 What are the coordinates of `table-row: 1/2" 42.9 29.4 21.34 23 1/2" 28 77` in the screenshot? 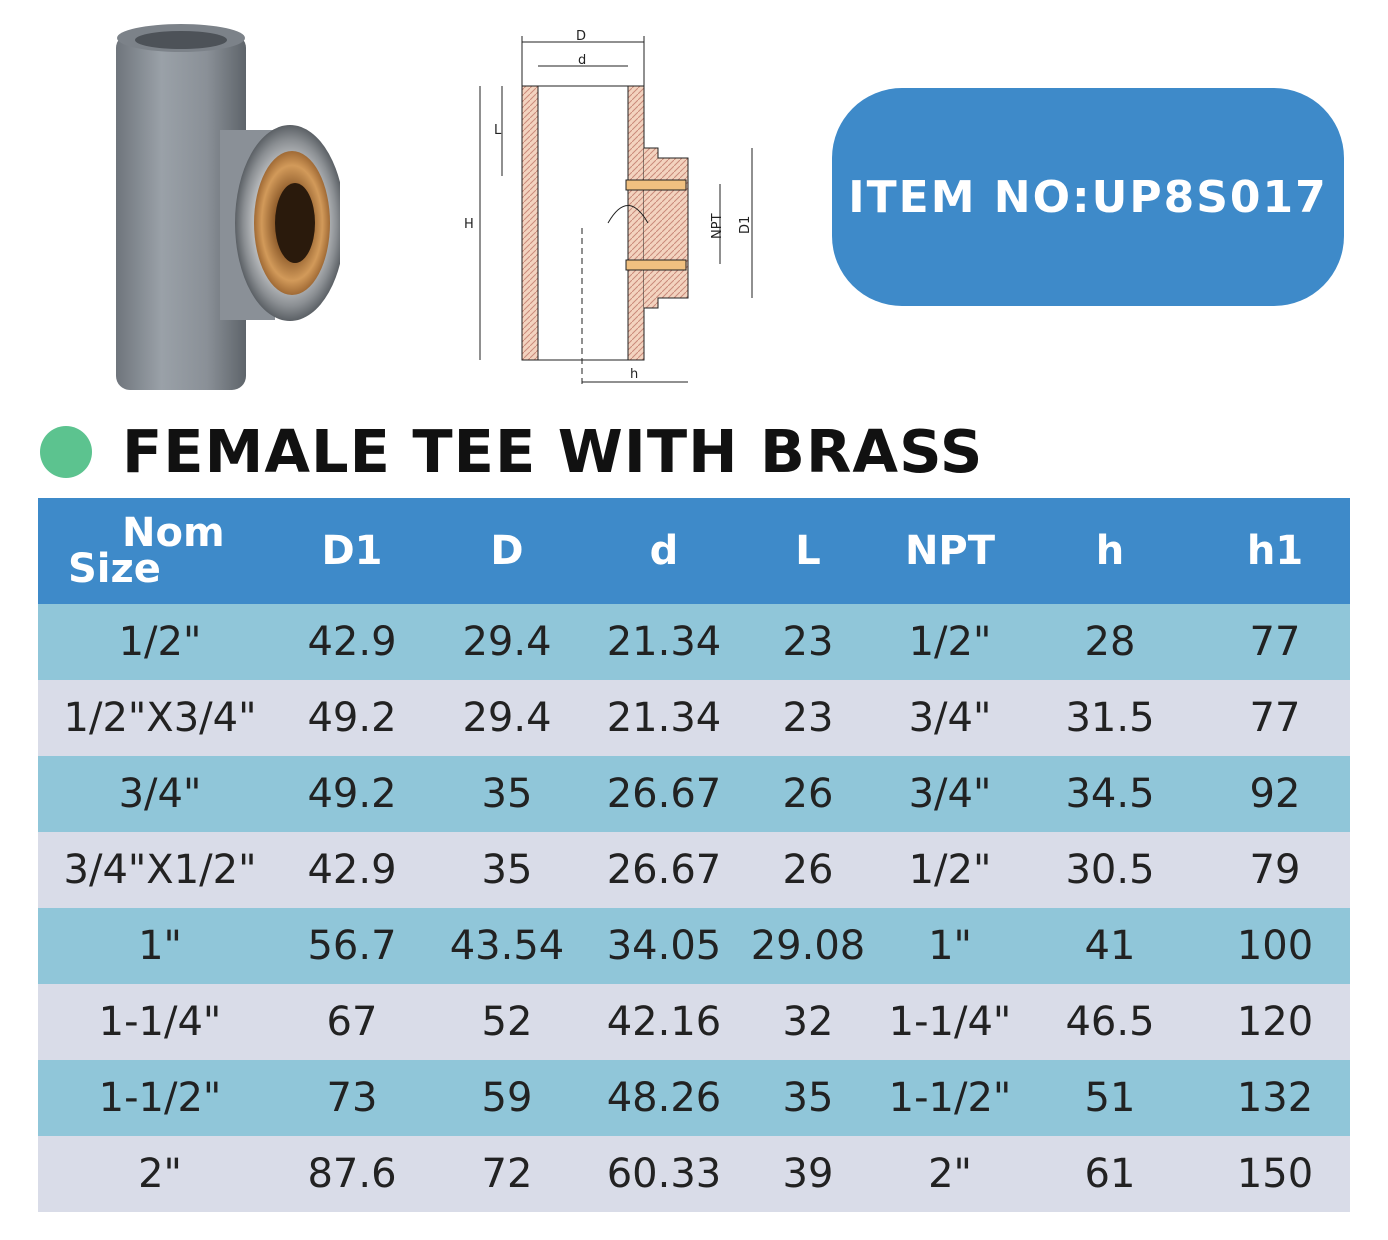 It's located at (694, 642).